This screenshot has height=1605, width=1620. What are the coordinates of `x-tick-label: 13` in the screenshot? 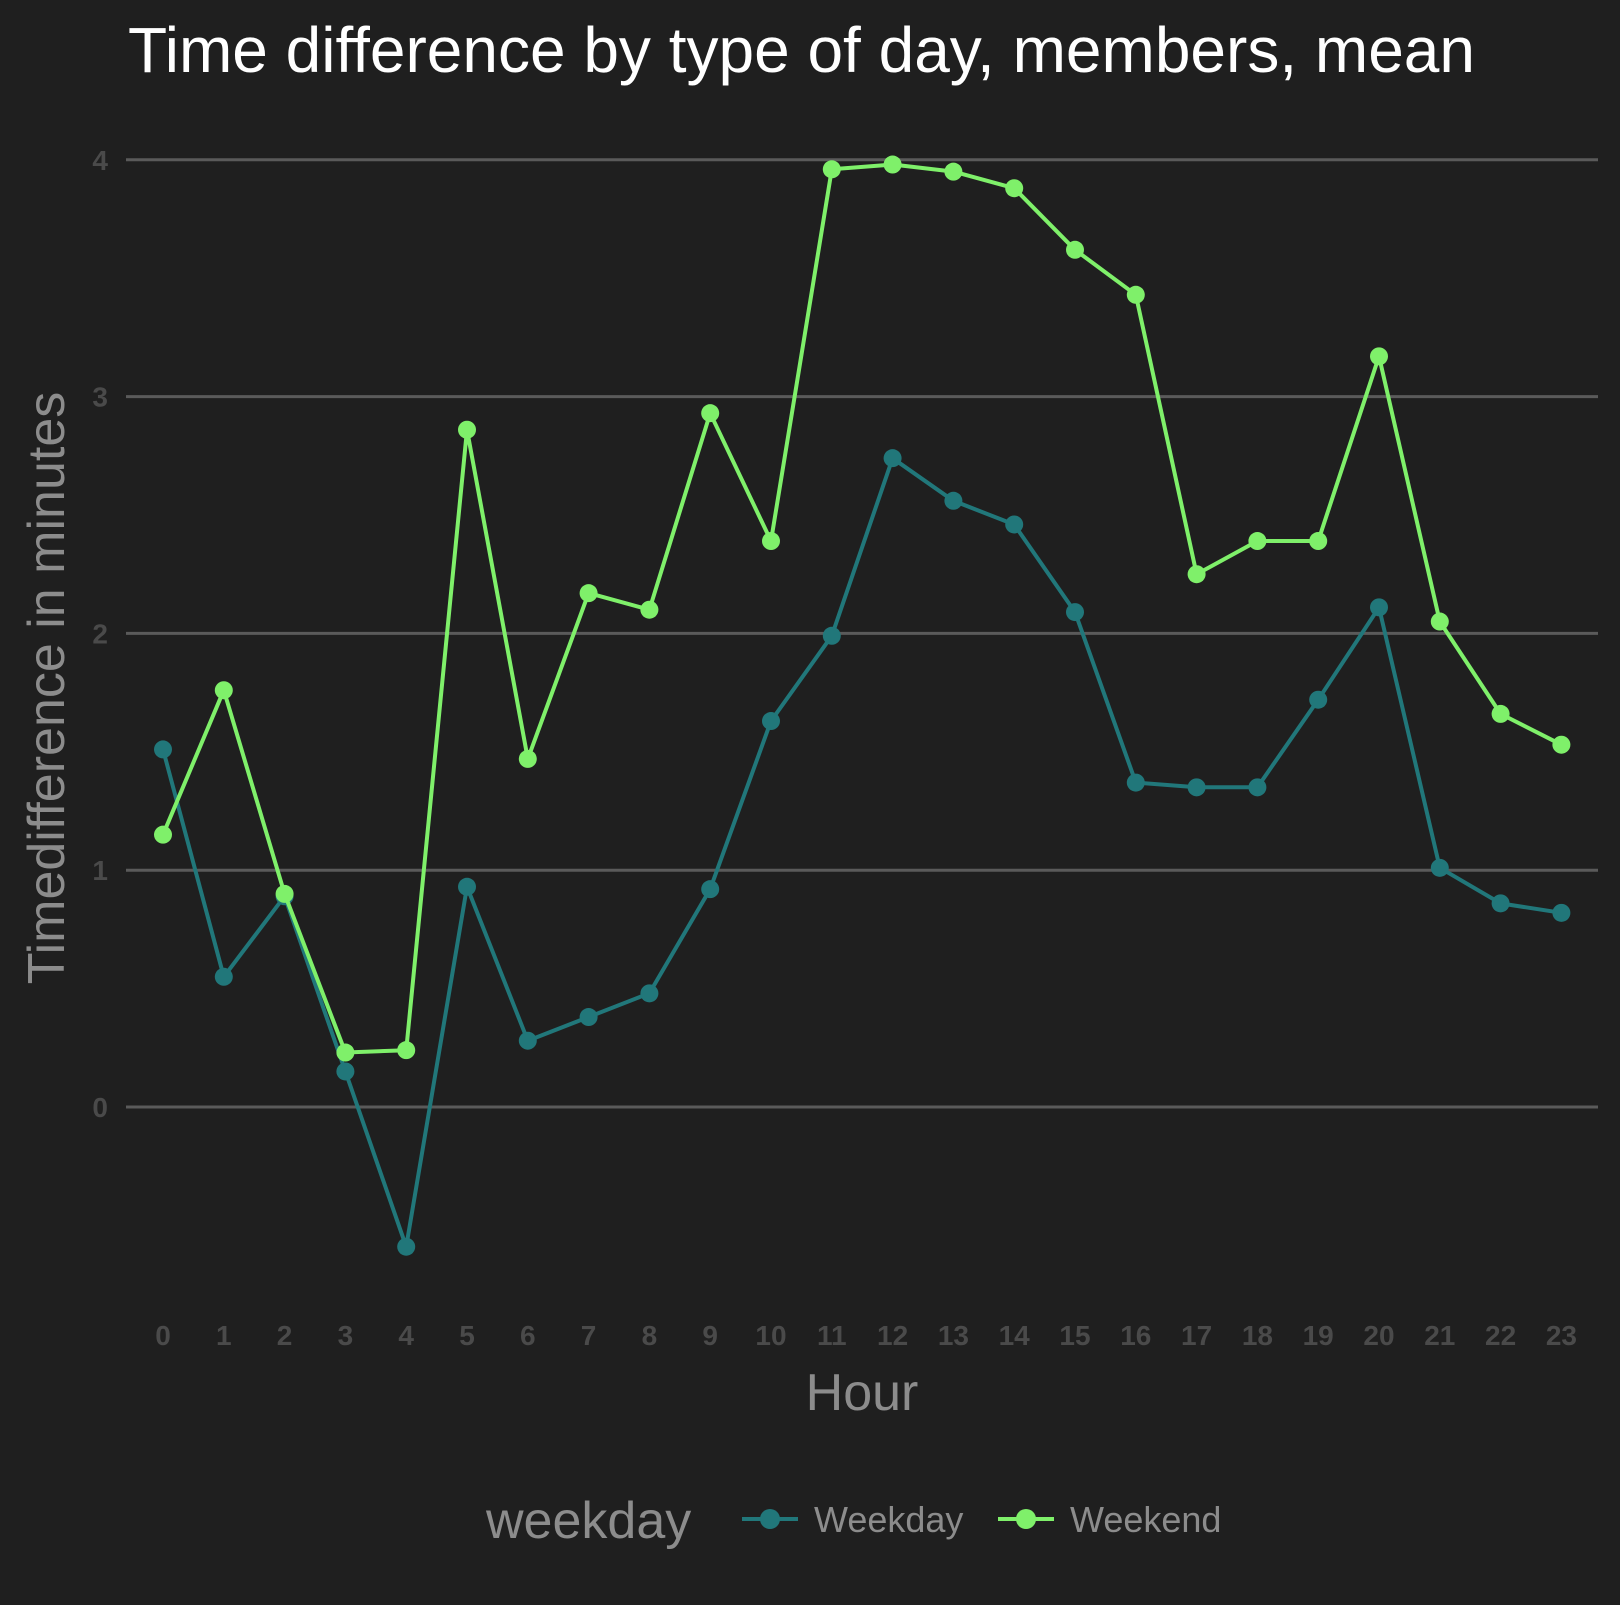 It's located at (953, 1335).